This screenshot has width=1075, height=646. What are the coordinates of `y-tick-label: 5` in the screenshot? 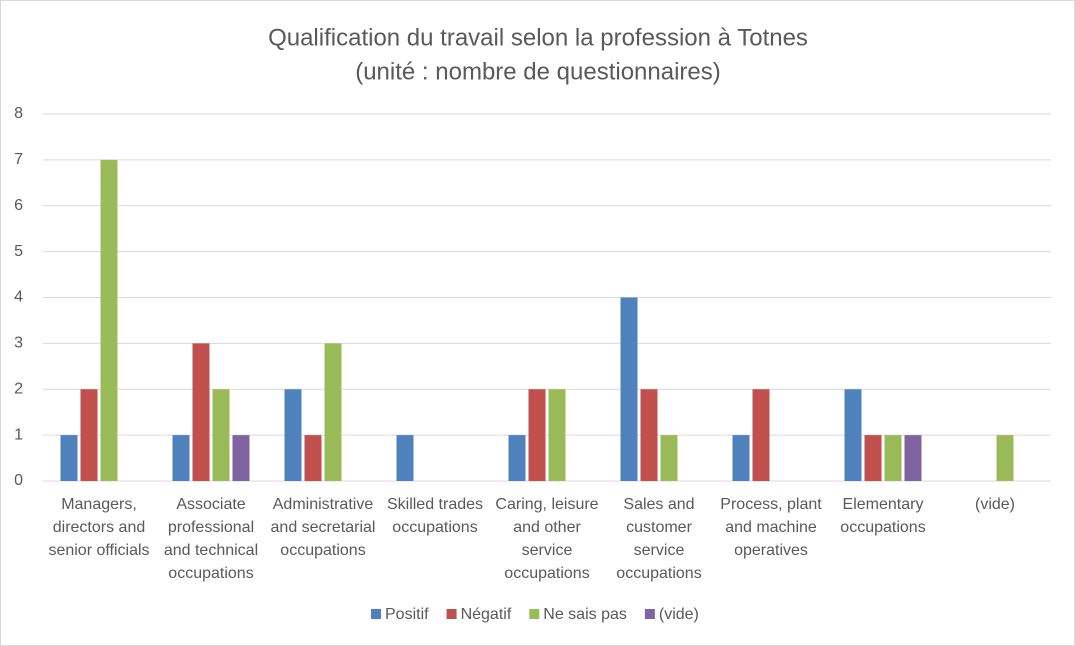 It's located at (18, 251).